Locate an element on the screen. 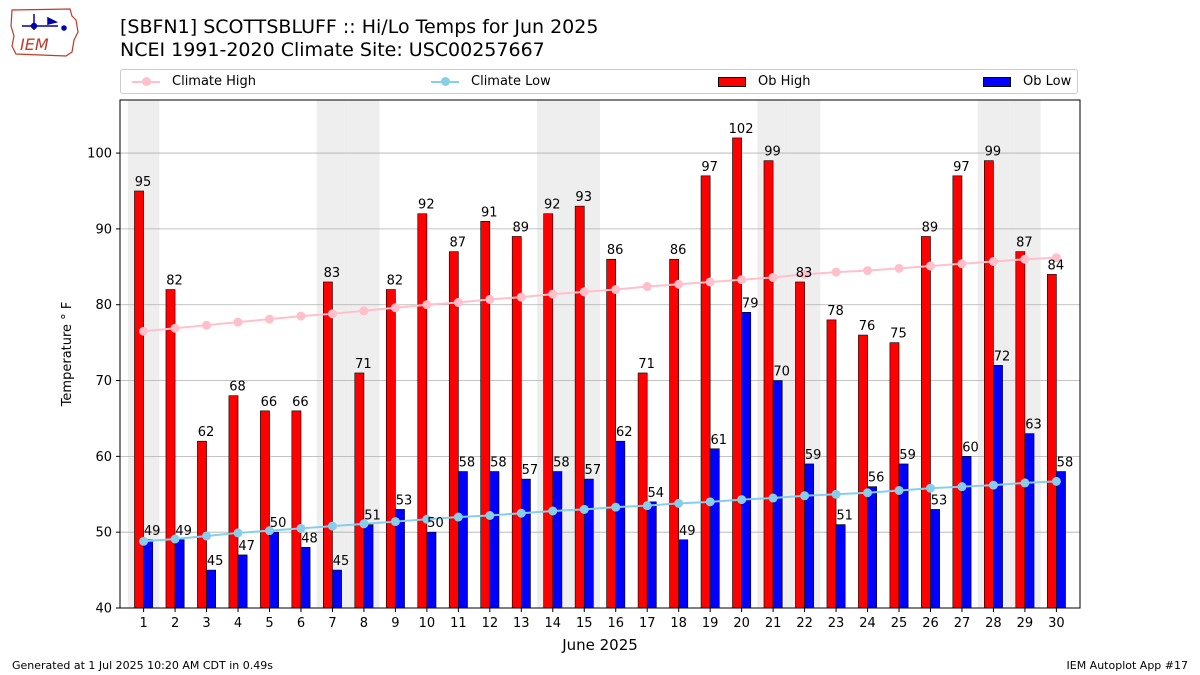 This screenshot has width=1200, height=675. legend-ob-high-label: Ob High is located at coordinates (784, 81).